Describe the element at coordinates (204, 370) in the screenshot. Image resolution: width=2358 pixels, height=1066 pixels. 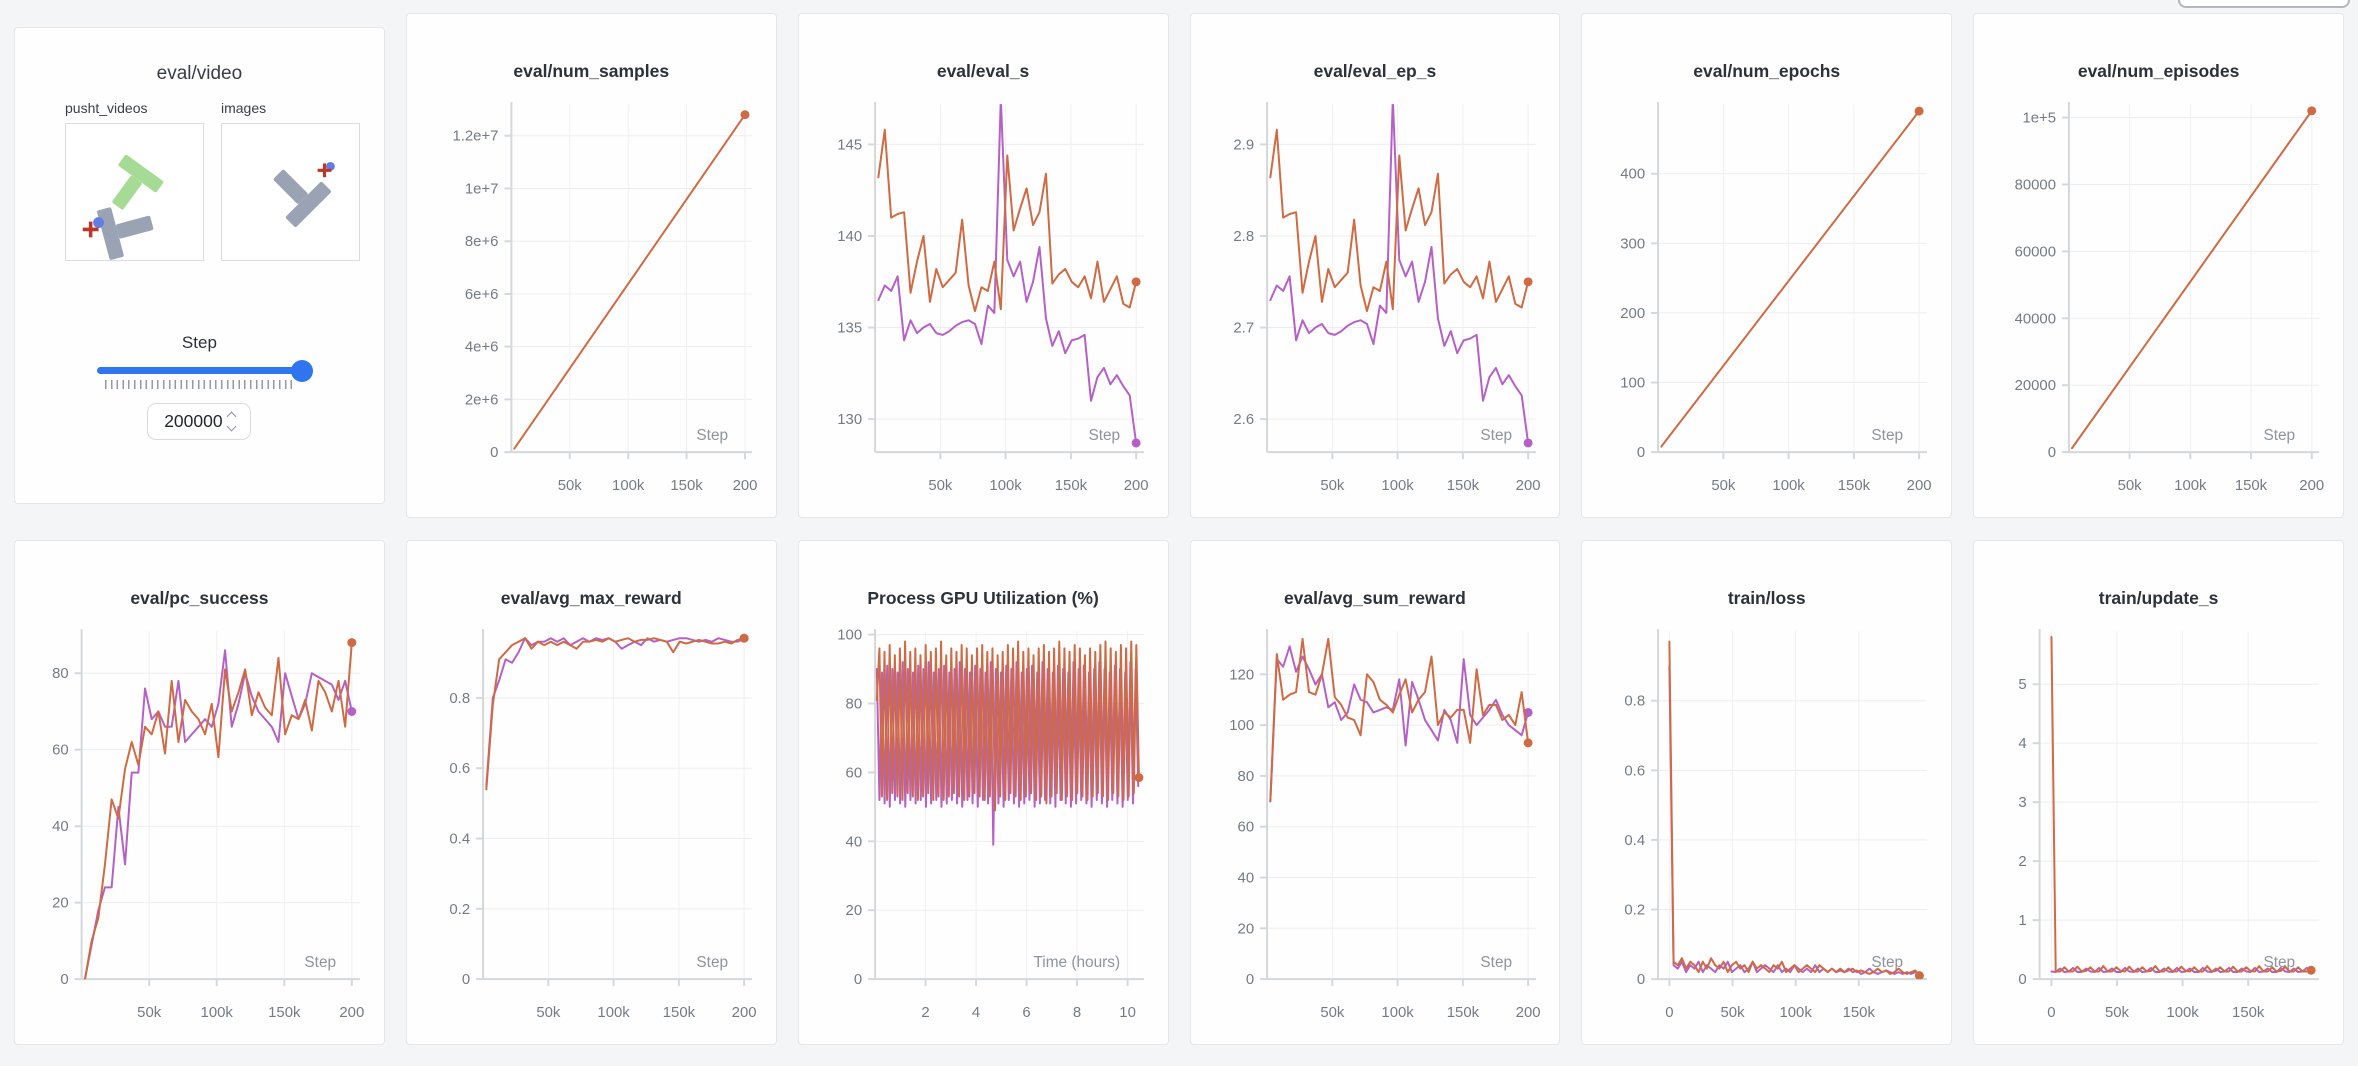
I see `slider-track` at that location.